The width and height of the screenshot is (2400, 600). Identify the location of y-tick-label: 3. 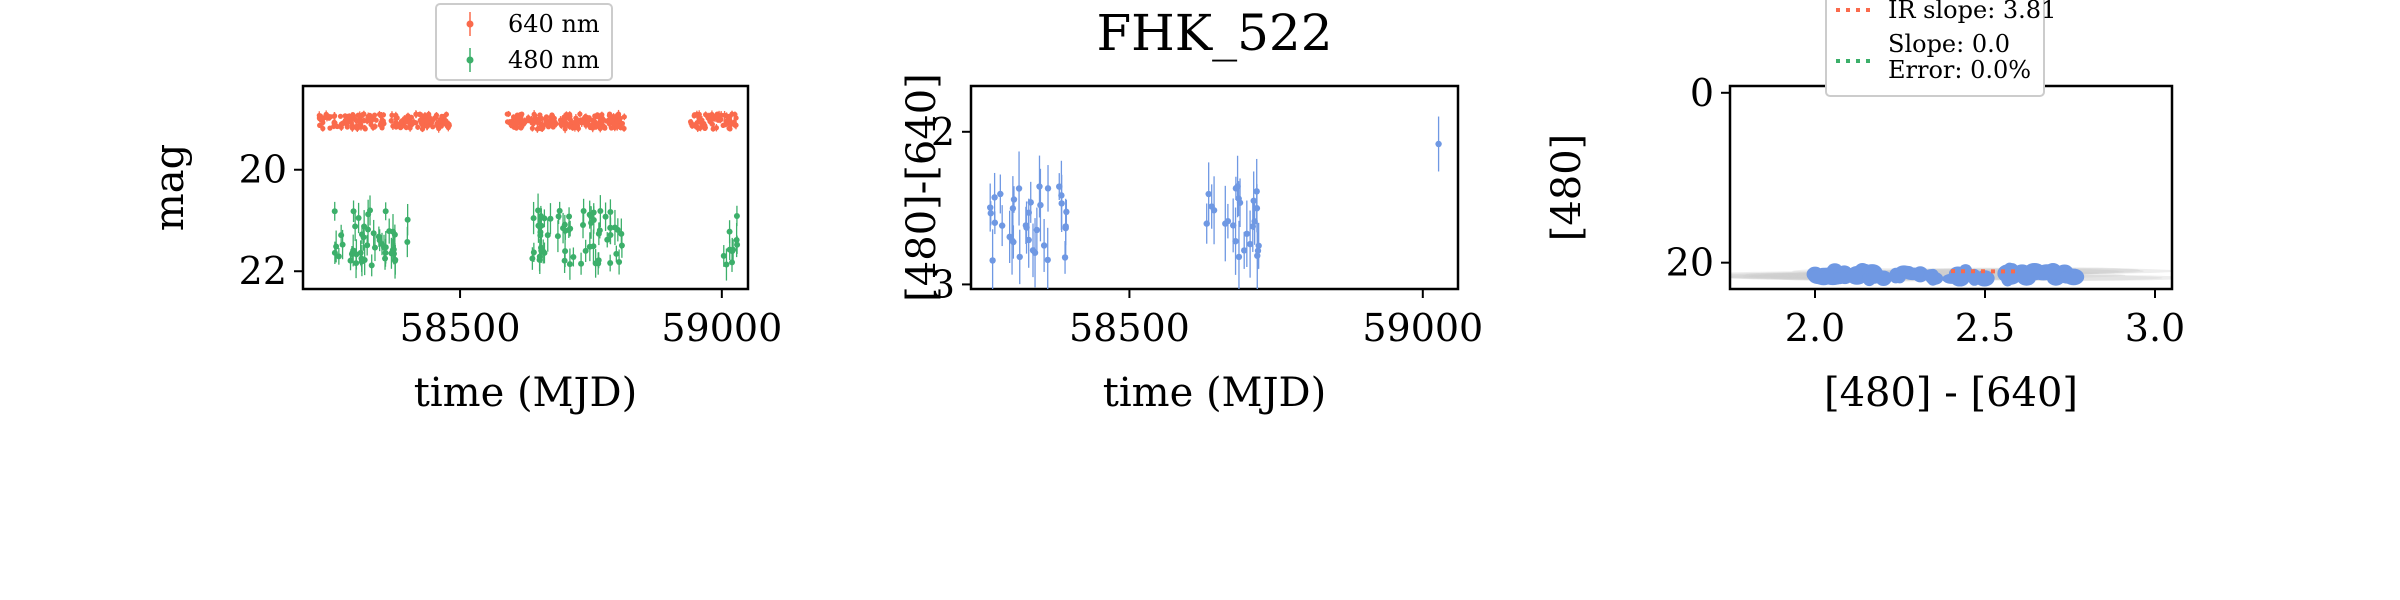
(943, 284).